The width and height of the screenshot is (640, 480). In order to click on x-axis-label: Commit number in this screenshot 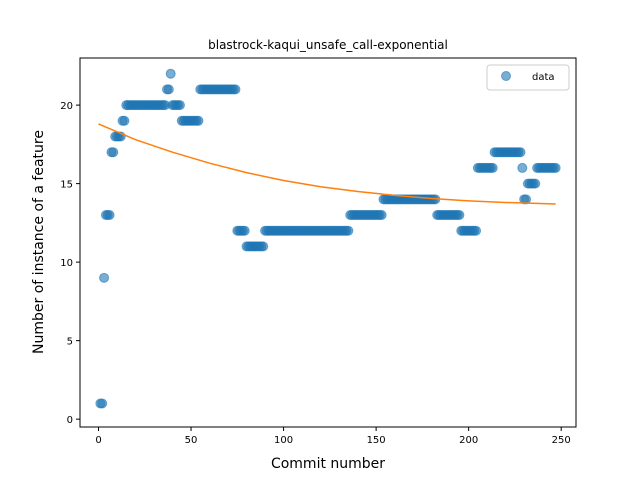, I will do `click(328, 464)`.